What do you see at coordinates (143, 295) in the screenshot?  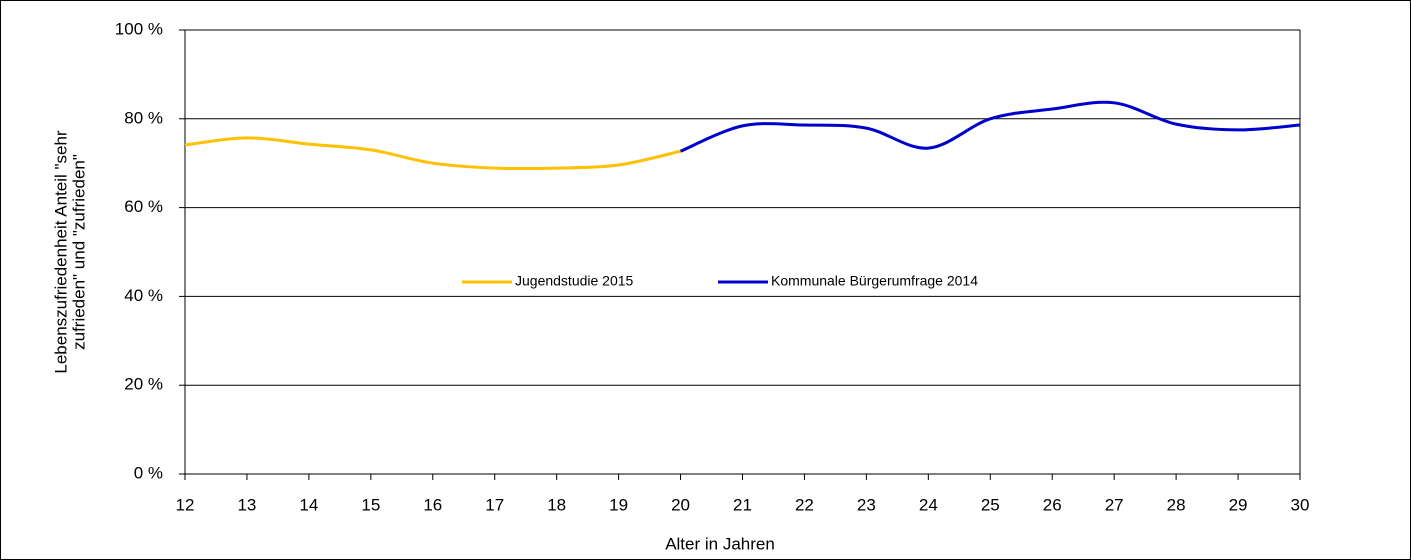 I see `y-tick-label: 40 %` at bounding box center [143, 295].